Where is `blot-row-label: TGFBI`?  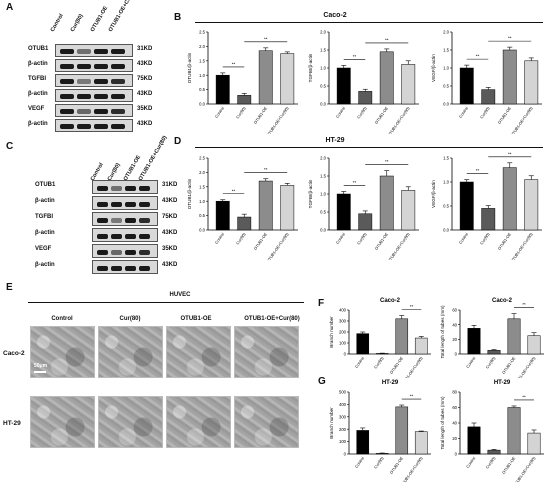
blot-row-label: TGFBI is located at coordinates (44, 217).